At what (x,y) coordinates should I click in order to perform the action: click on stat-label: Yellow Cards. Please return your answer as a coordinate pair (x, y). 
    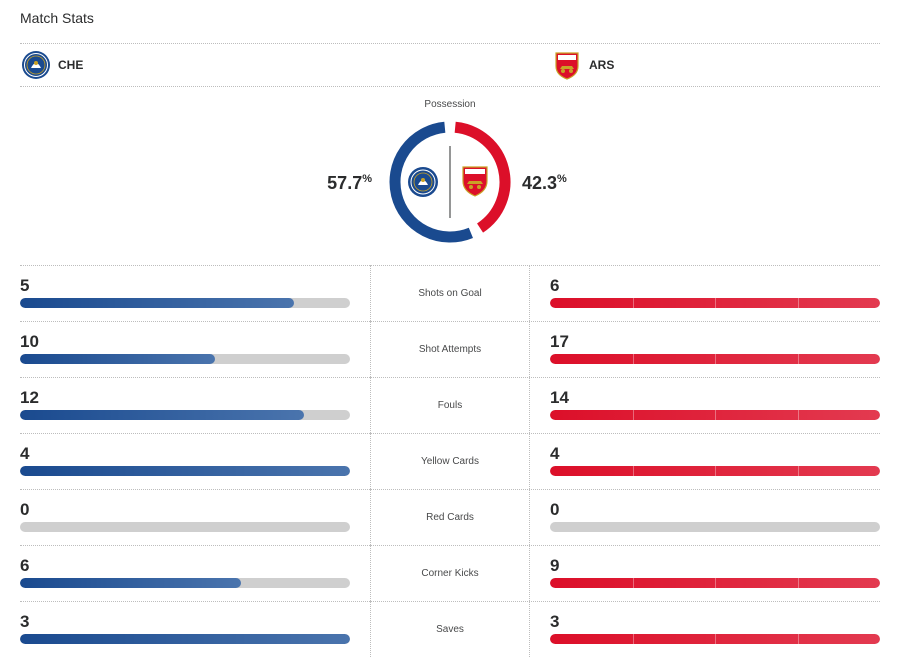
    Looking at the image, I should click on (450, 461).